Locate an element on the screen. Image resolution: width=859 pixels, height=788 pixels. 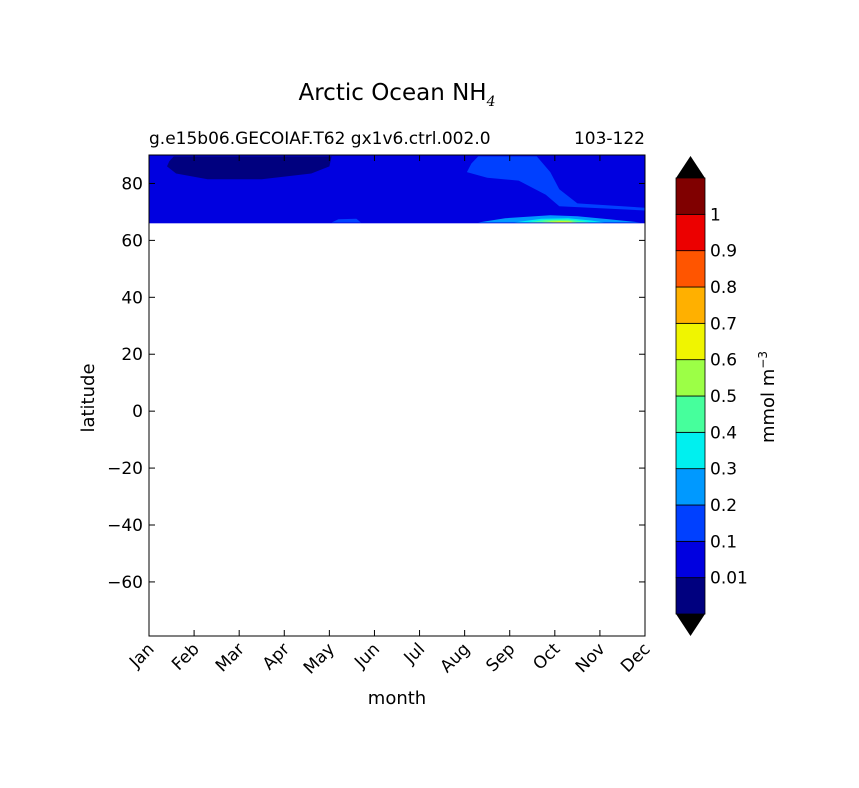
contour-low-band is located at coordinates (249, 168).